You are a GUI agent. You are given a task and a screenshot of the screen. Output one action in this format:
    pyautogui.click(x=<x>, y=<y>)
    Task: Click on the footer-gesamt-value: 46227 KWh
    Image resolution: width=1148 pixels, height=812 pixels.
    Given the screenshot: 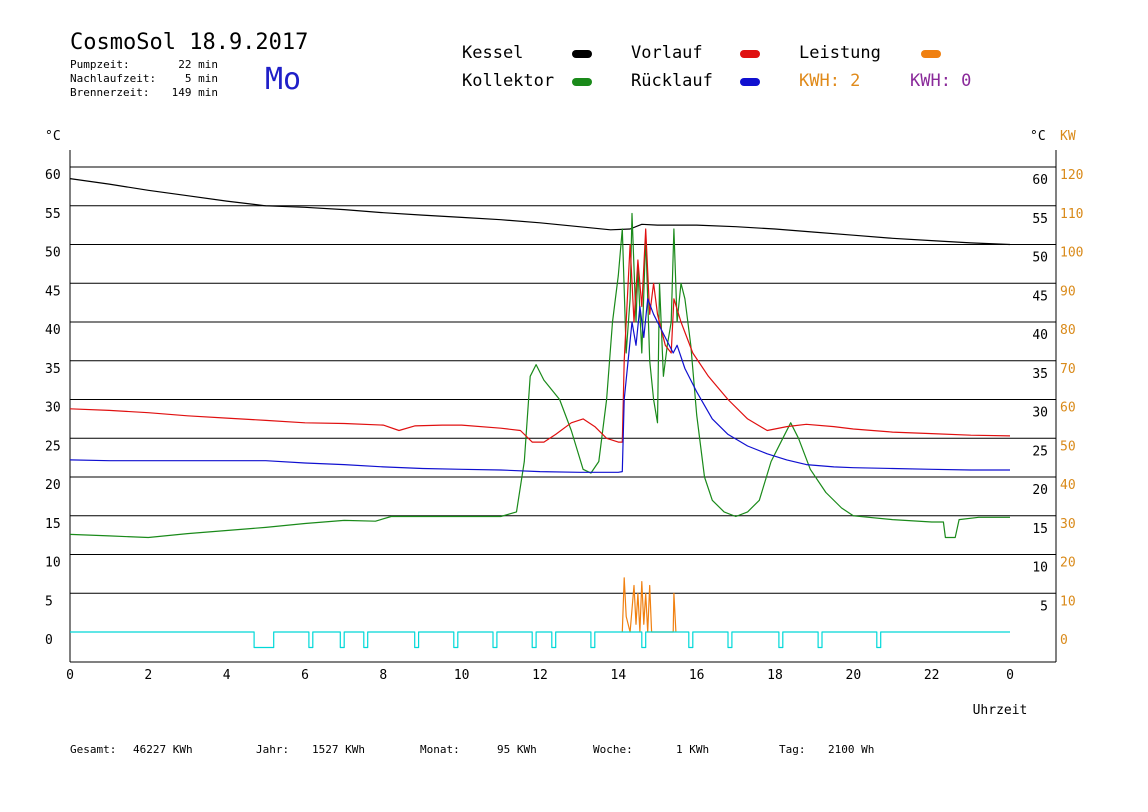 What is the action you would take?
    pyautogui.click(x=163, y=749)
    